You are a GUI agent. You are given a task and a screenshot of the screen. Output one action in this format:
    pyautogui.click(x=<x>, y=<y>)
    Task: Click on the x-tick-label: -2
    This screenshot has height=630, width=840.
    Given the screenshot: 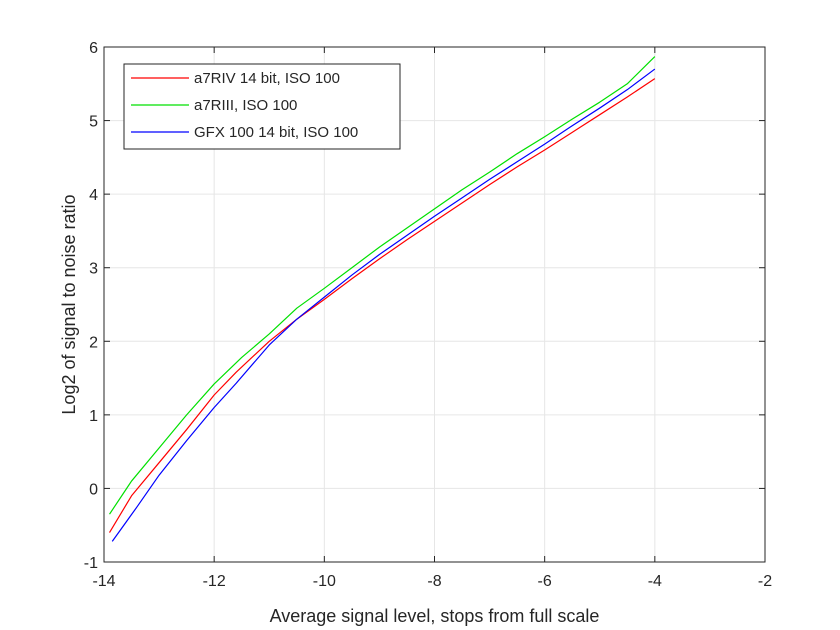 What is the action you would take?
    pyautogui.click(x=765, y=581)
    